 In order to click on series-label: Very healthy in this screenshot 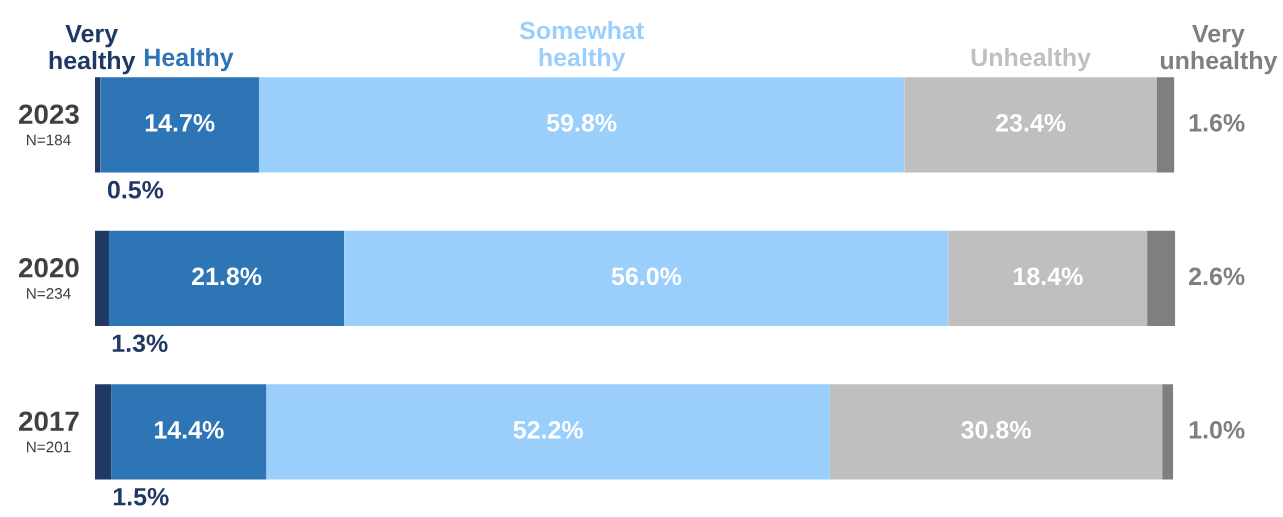, I will do `click(92, 49)`.